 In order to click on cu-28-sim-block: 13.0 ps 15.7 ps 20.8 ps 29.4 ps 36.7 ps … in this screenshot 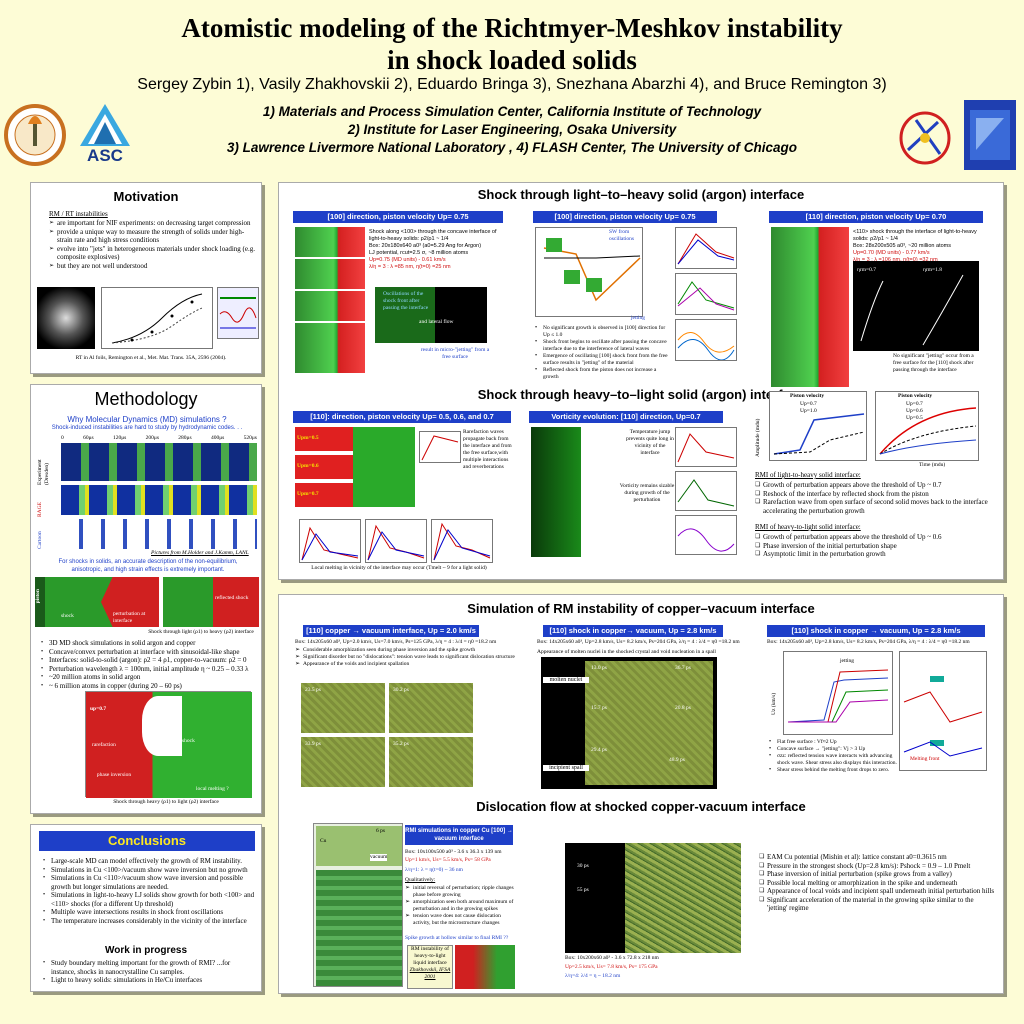, I will do `click(629, 723)`.